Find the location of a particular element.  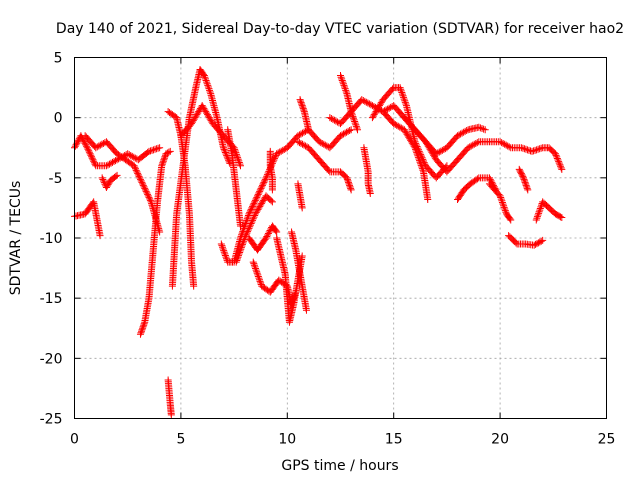

x-tick-label: 15 is located at coordinates (394, 440).